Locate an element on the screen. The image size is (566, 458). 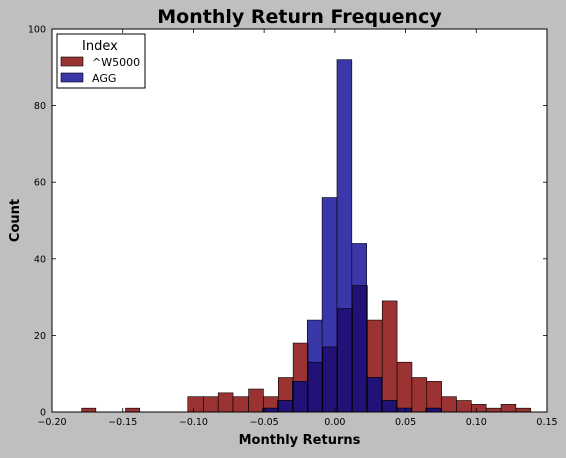
legend-label-w5000: ^W5000 is located at coordinates (116, 62).